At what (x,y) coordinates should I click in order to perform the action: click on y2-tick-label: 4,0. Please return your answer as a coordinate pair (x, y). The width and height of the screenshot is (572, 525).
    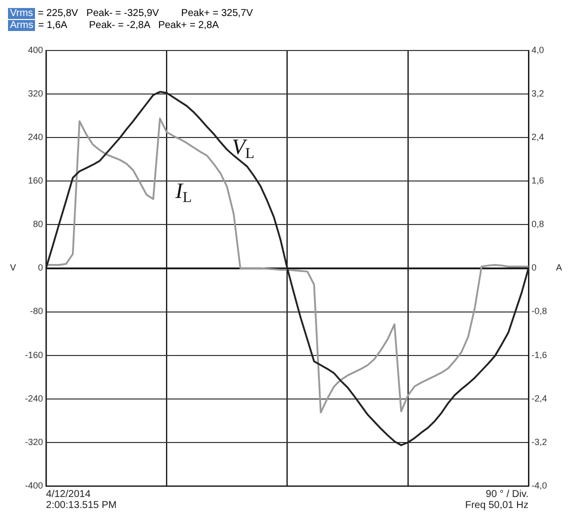
    Looking at the image, I should click on (537, 49).